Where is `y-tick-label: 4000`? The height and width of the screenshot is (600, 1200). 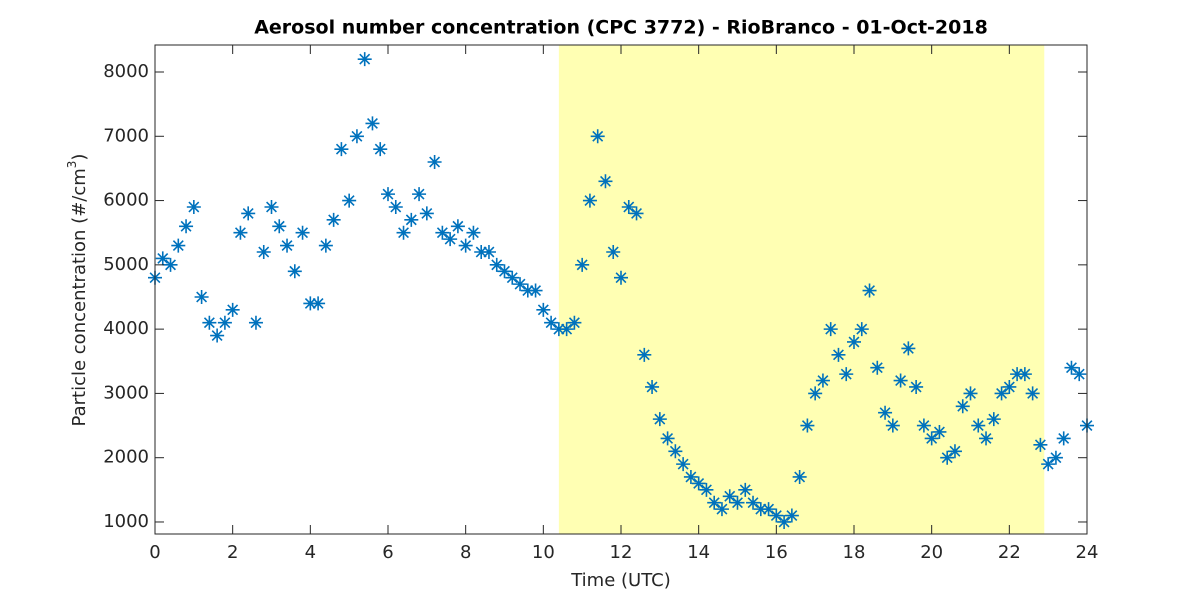 y-tick-label: 4000 is located at coordinates (126, 328).